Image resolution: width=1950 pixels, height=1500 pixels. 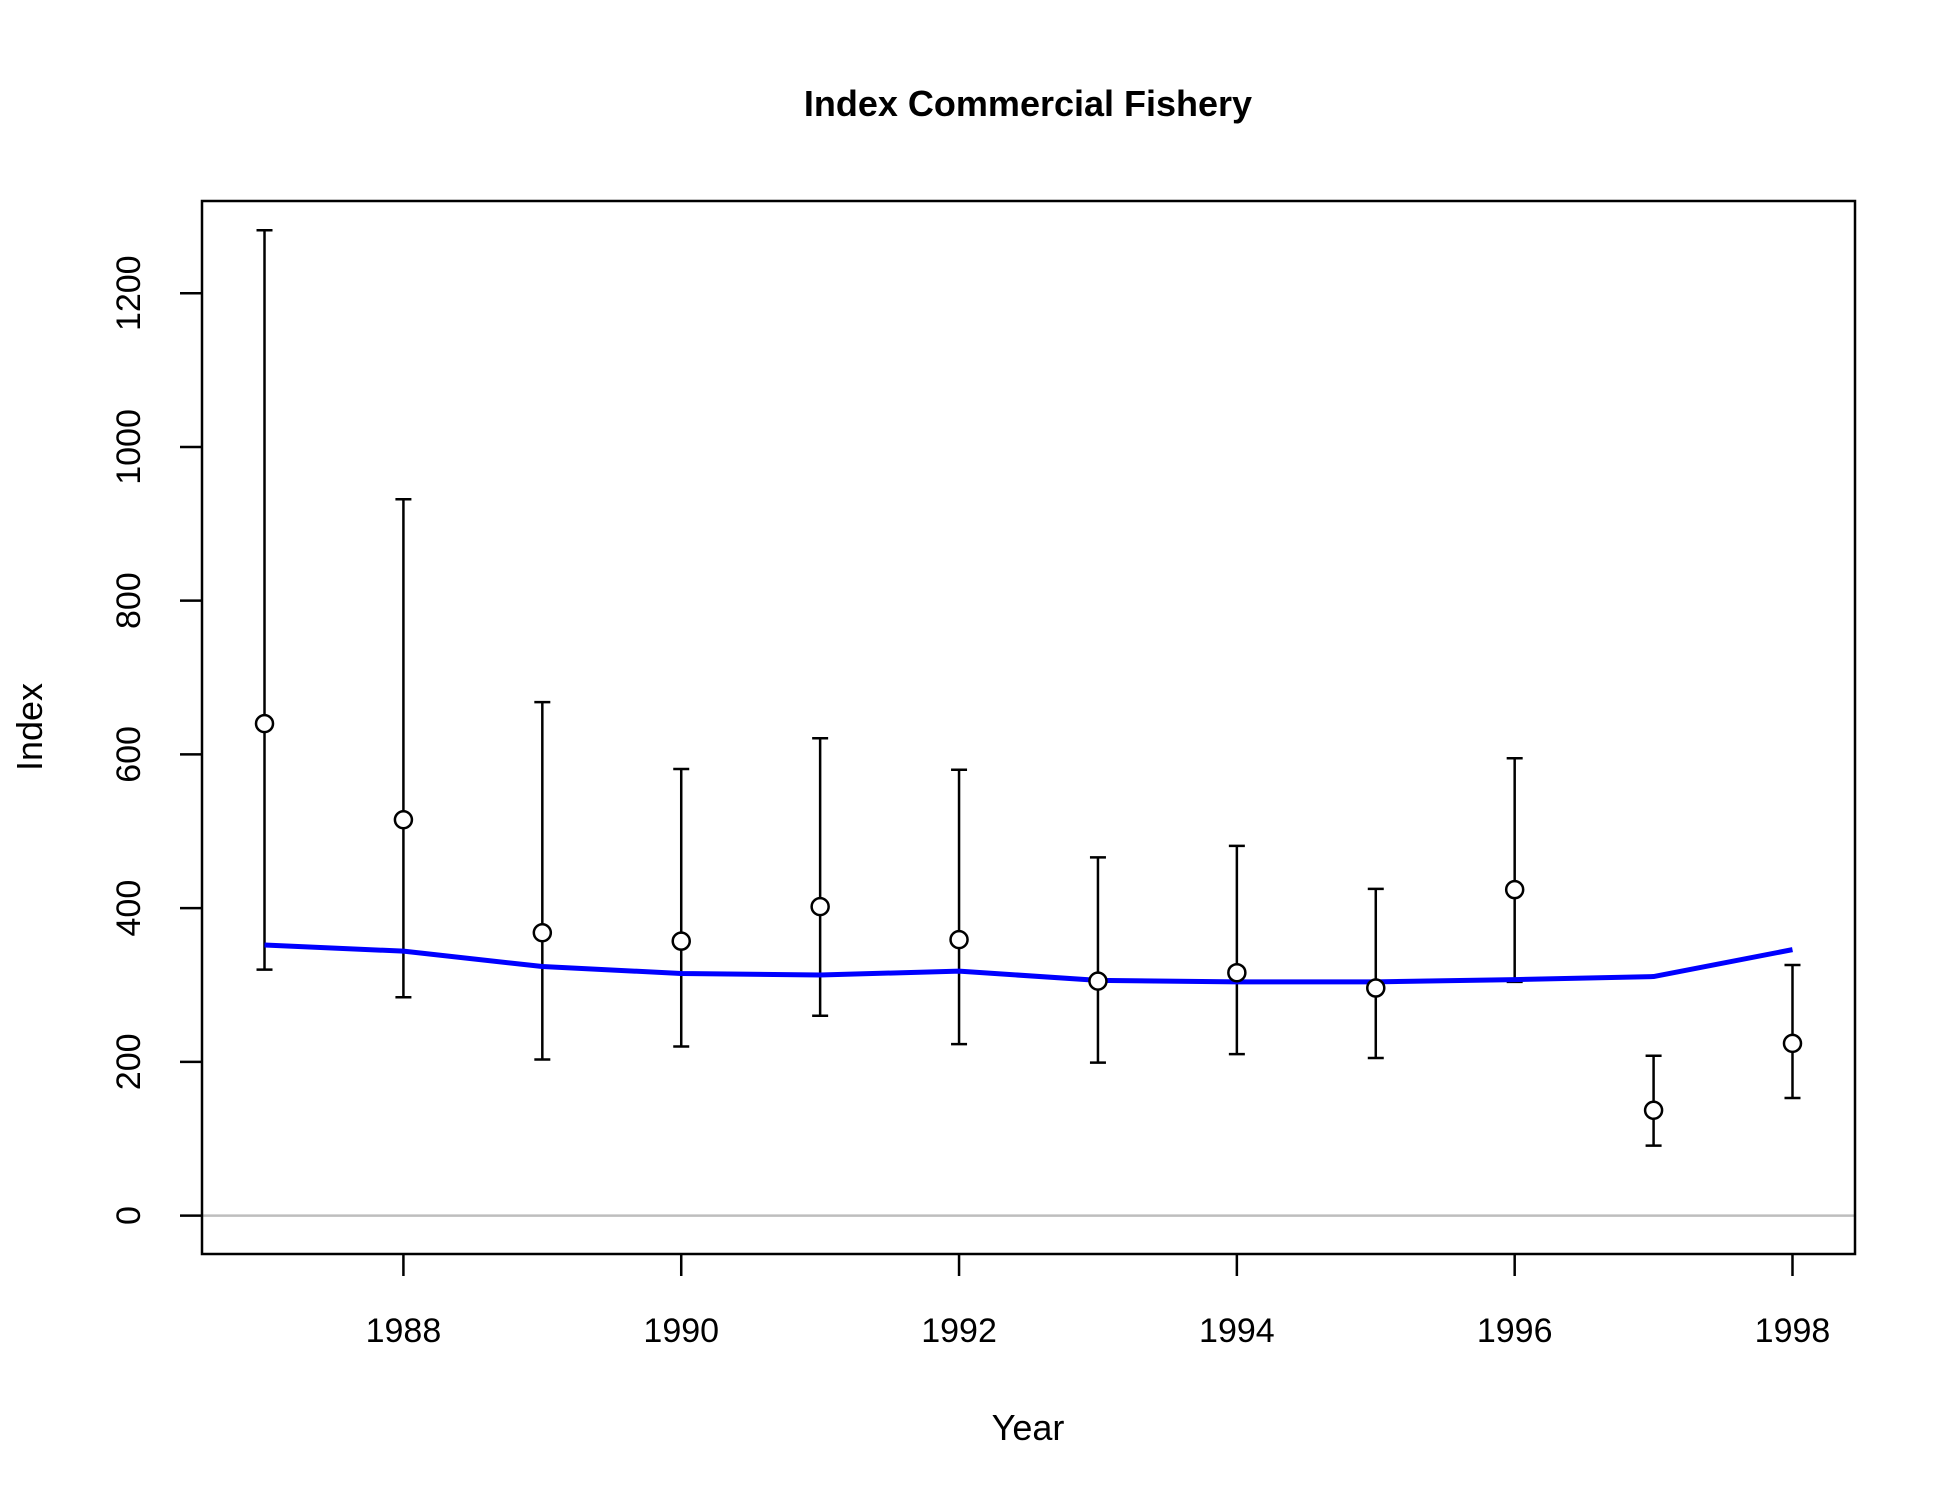 What do you see at coordinates (1792, 1043) in the screenshot?
I see `observed-point-1998` at bounding box center [1792, 1043].